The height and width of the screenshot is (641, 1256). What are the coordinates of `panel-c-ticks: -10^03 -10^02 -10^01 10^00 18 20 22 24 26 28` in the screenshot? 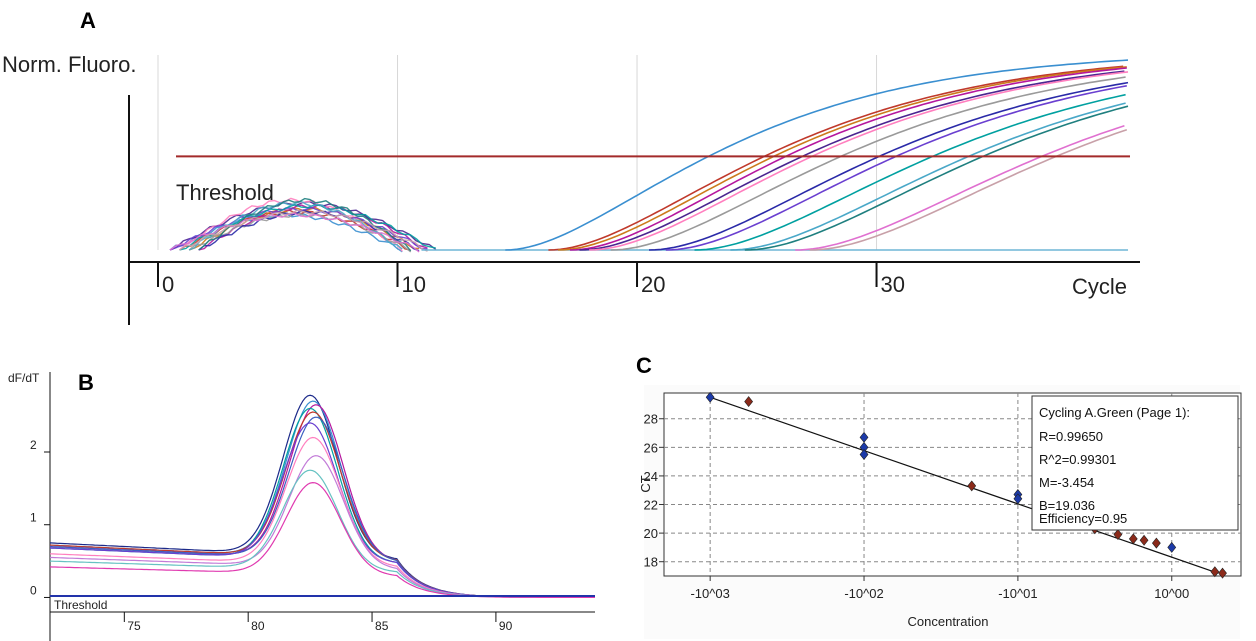 It's located at (917, 506).